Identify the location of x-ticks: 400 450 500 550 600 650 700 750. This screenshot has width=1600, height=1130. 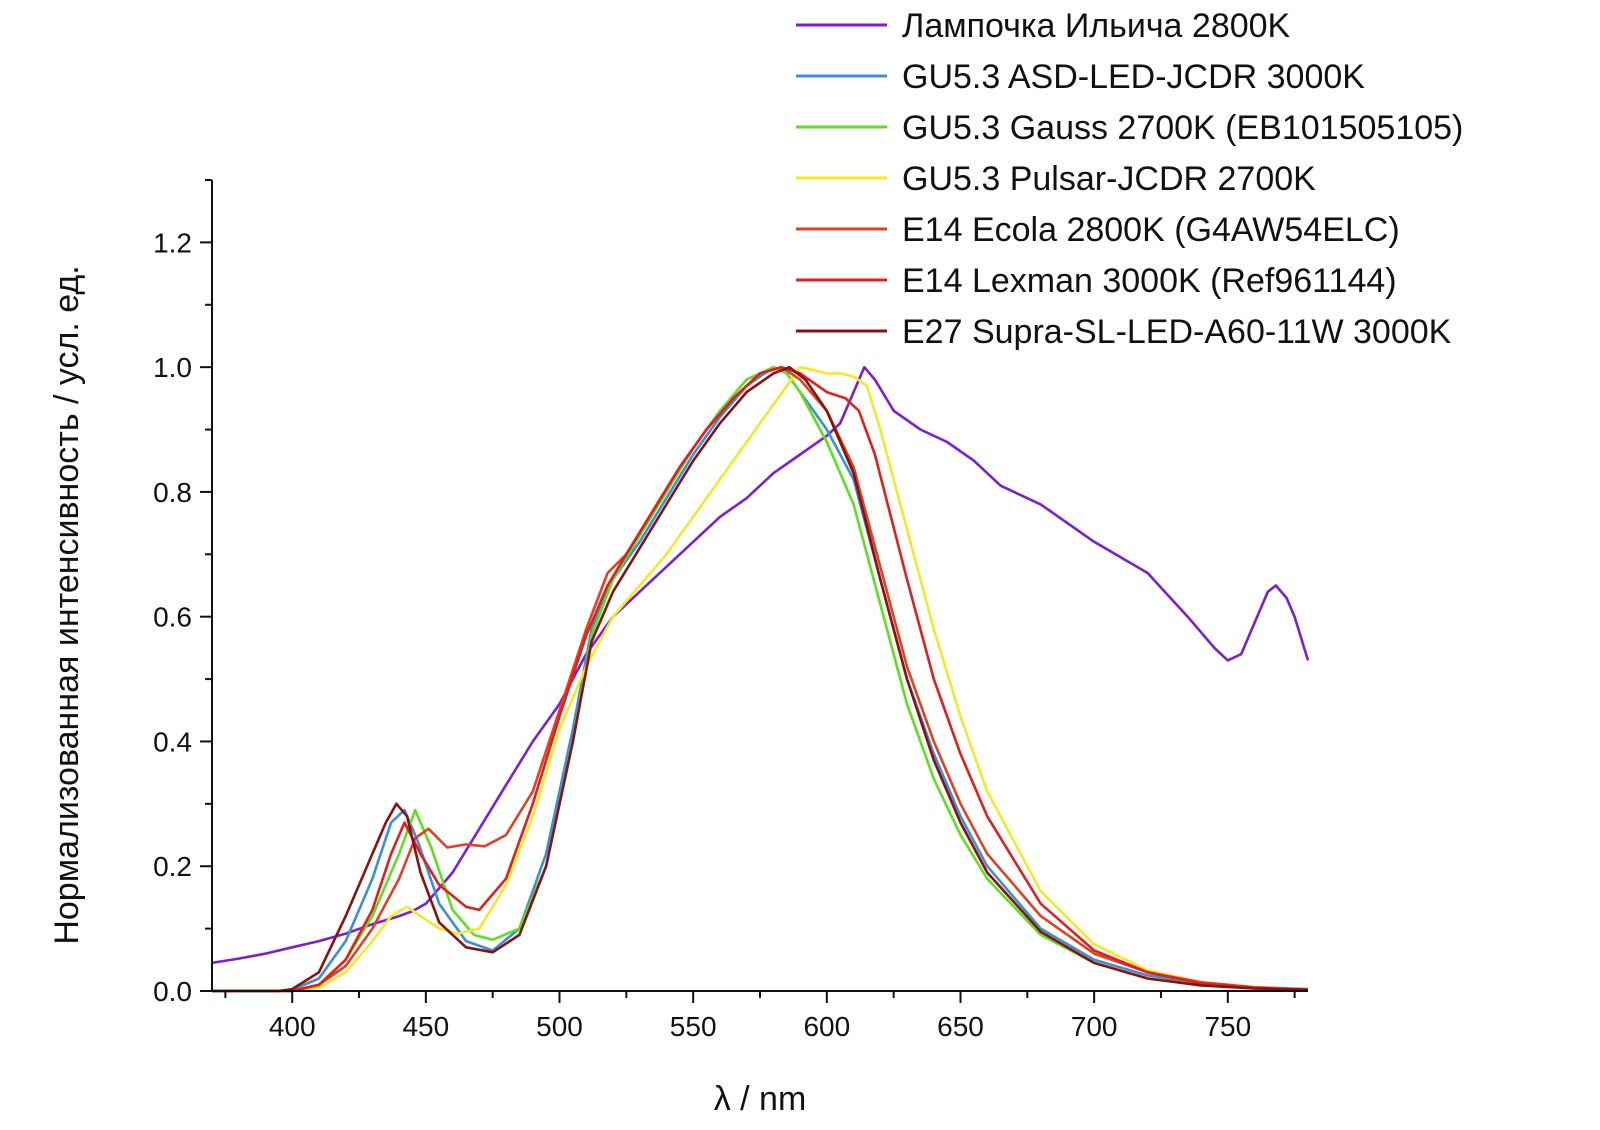
(760, 1016).